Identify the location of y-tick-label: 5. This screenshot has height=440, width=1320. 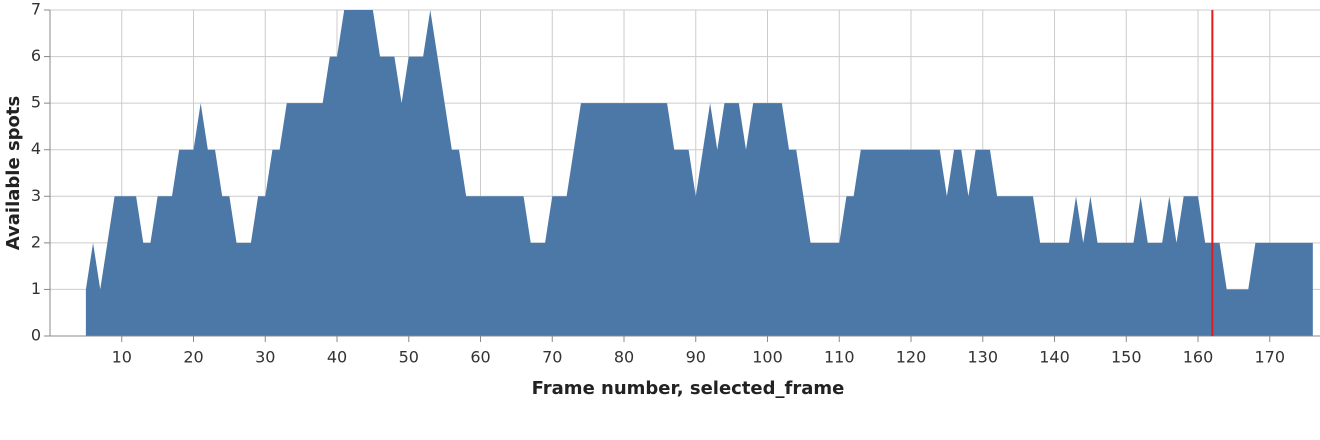
(36, 102).